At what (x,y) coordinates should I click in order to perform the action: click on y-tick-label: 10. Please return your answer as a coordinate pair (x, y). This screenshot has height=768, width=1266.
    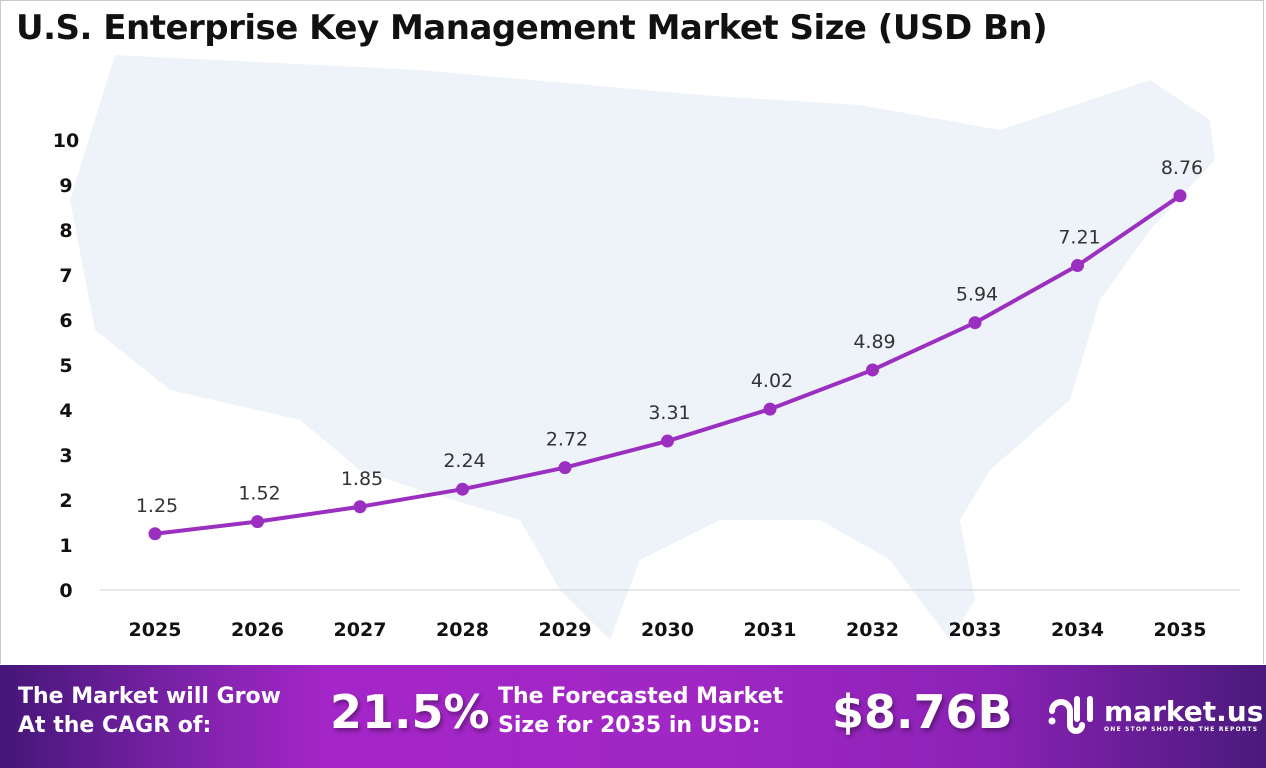
    Looking at the image, I should click on (66, 141).